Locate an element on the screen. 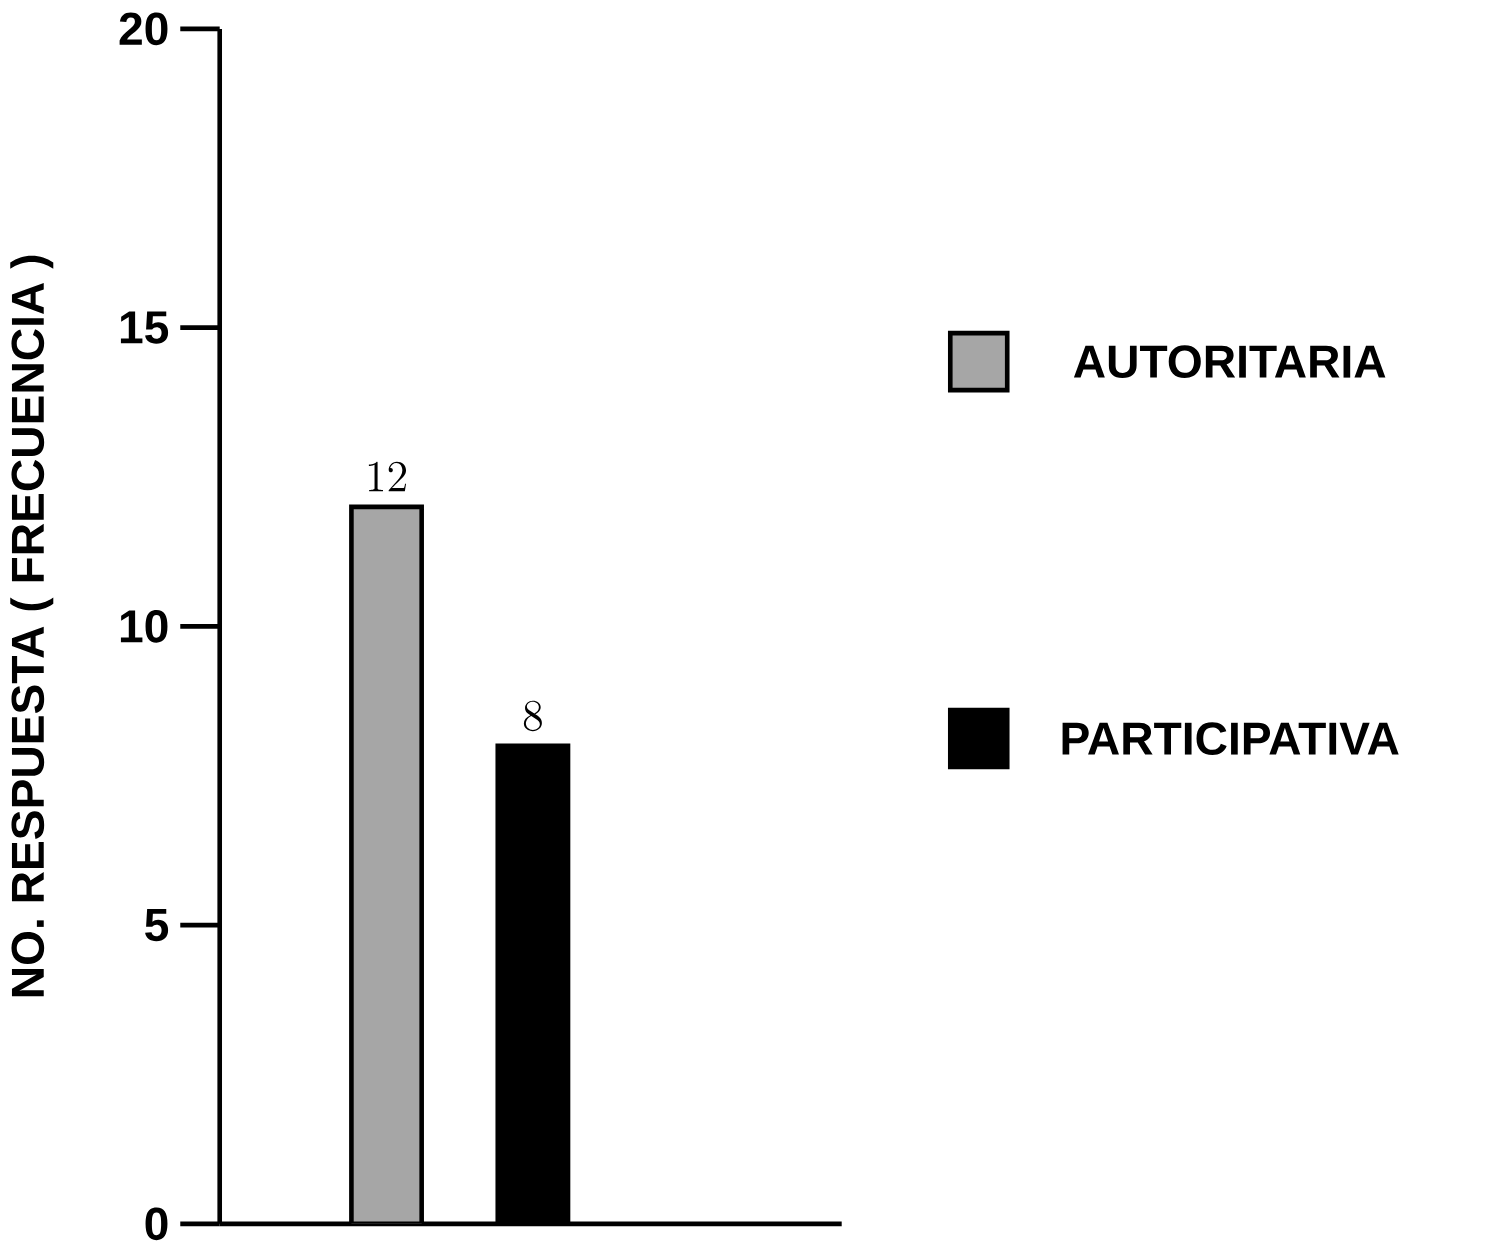  y-tick-label: 0 is located at coordinates (156, 1223).